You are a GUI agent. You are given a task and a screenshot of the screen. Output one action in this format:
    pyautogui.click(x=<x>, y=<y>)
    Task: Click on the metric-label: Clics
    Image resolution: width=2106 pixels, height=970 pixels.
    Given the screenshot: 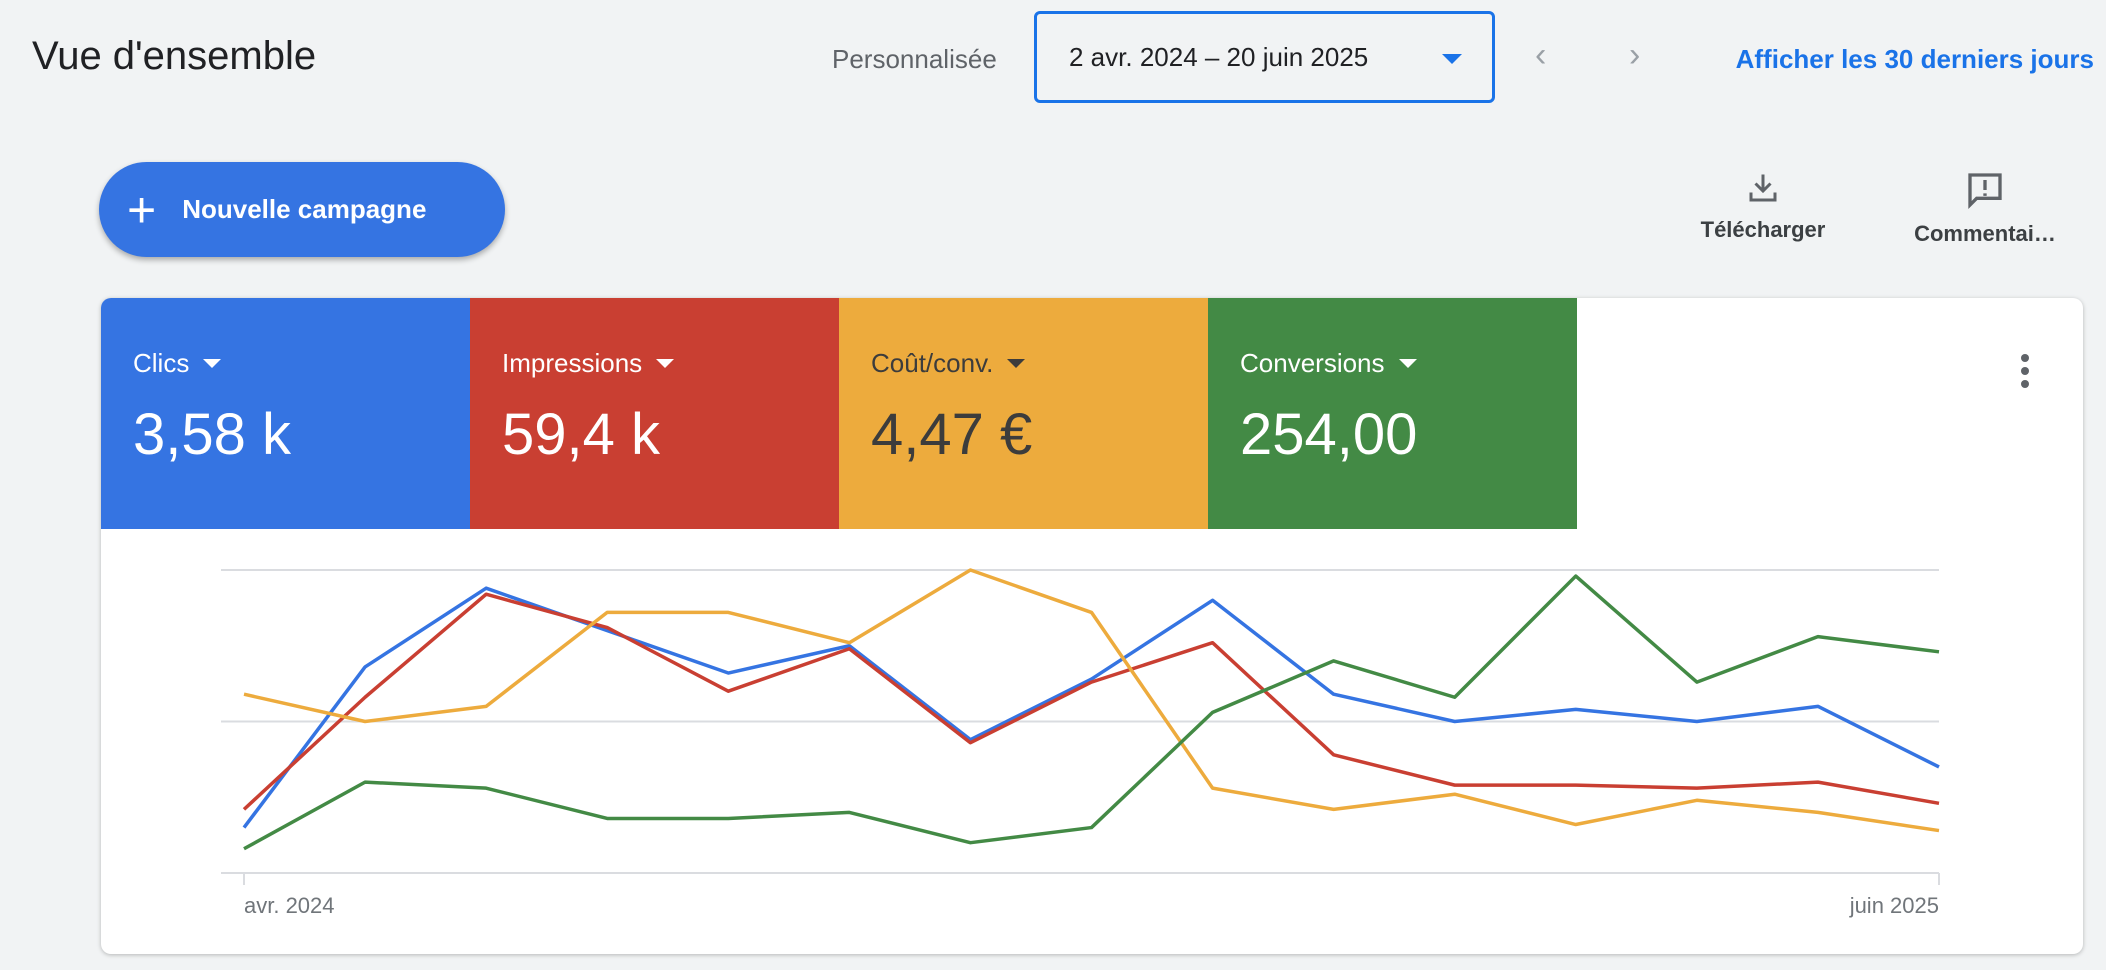 What is the action you would take?
    pyautogui.click(x=161, y=363)
    